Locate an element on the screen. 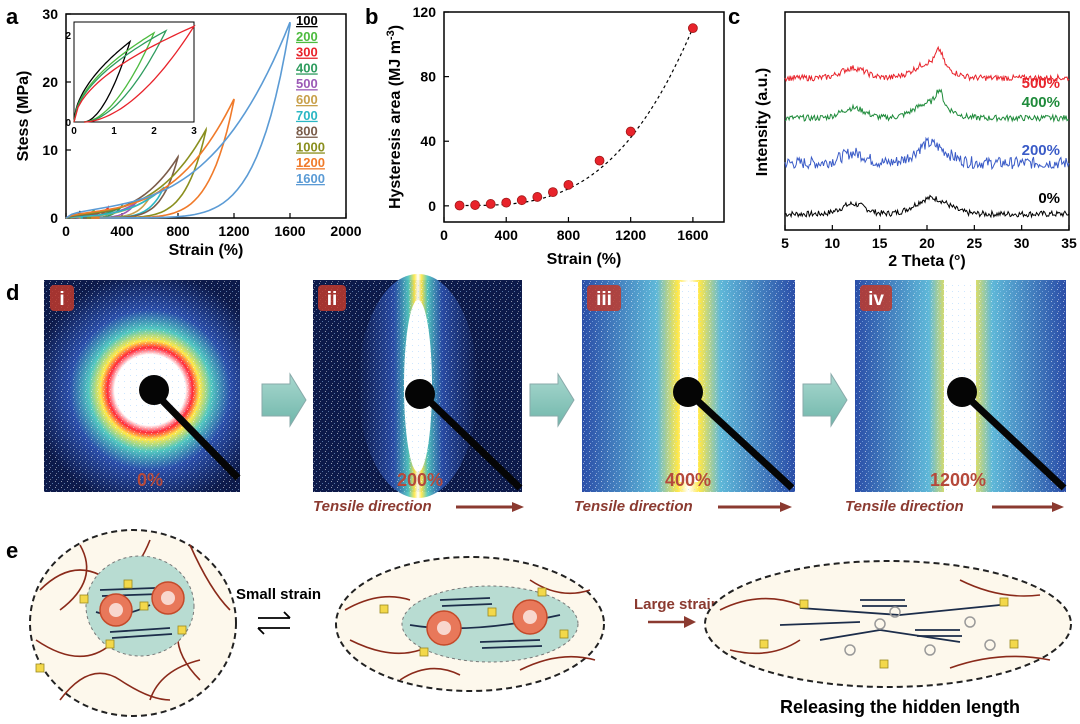 Image resolution: width=1080 pixels, height=724 pixels. saxs-strain-i: 0% is located at coordinates (150, 480).